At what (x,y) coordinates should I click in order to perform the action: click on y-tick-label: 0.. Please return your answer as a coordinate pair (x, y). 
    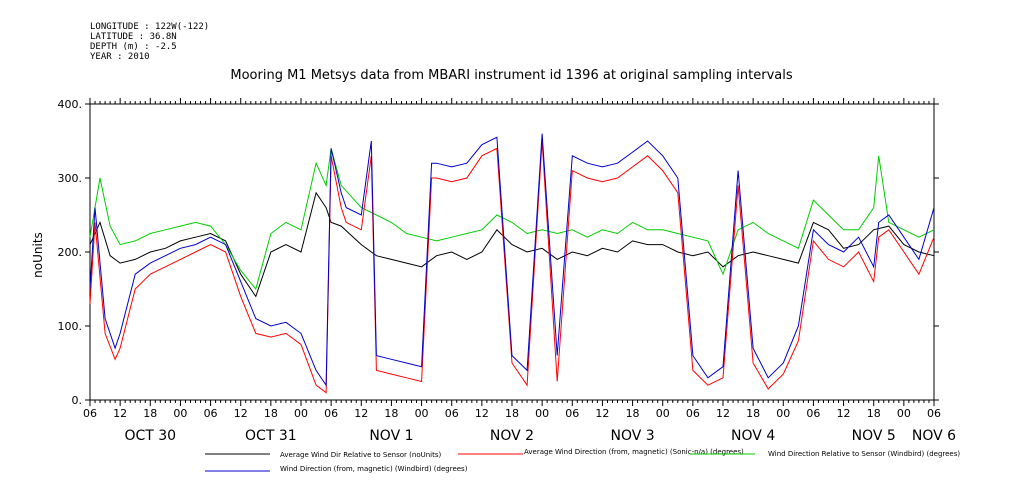
    Looking at the image, I should click on (77, 400).